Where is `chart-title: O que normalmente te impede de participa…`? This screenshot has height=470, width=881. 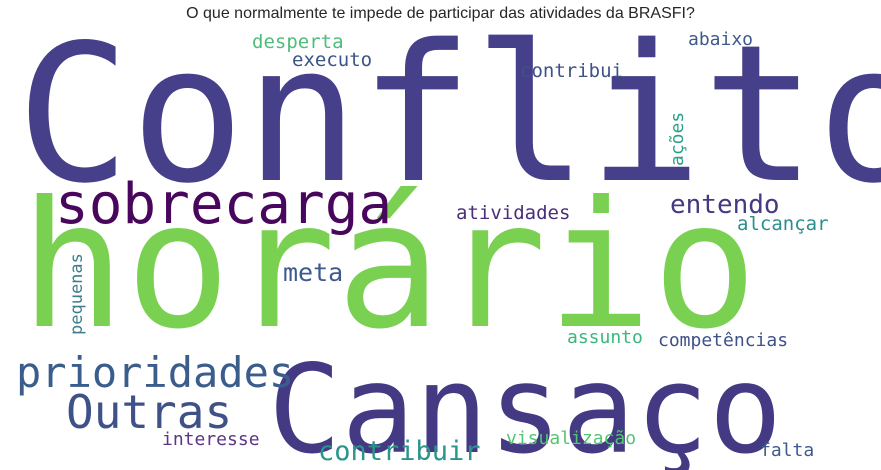
chart-title: O que normalmente te impede de participa… is located at coordinates (440, 13).